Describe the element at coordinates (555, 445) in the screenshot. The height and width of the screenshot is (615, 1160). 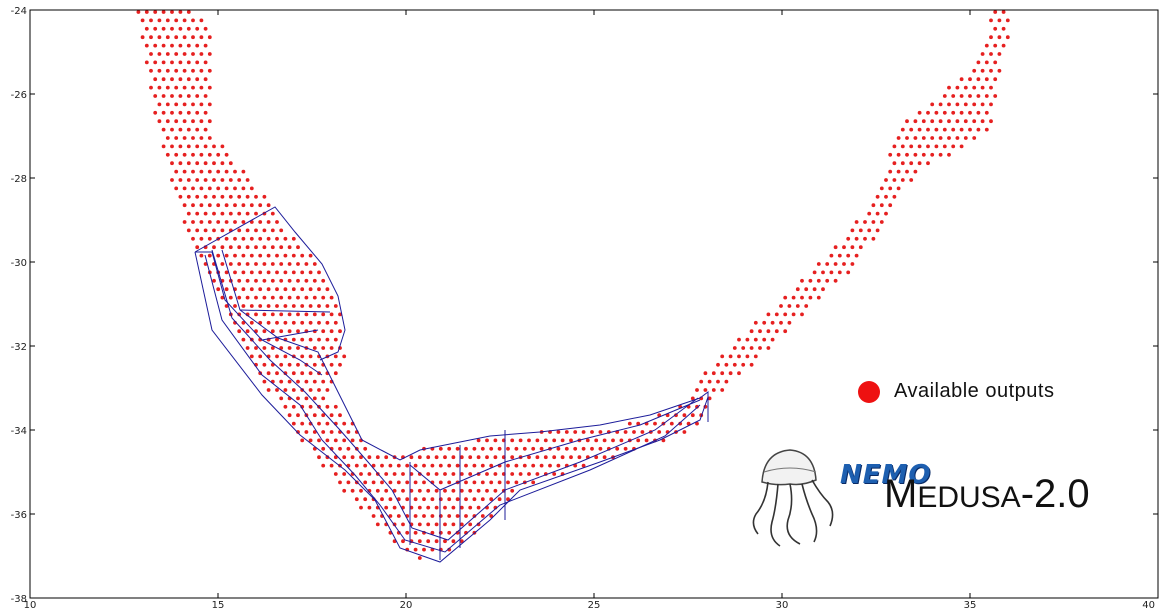
I see `region-box-line` at that location.